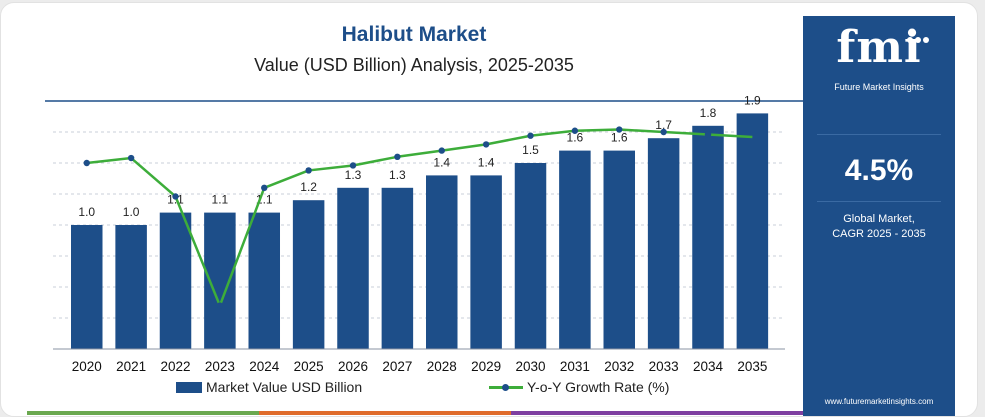  I want to click on bar-2030, so click(530, 256).